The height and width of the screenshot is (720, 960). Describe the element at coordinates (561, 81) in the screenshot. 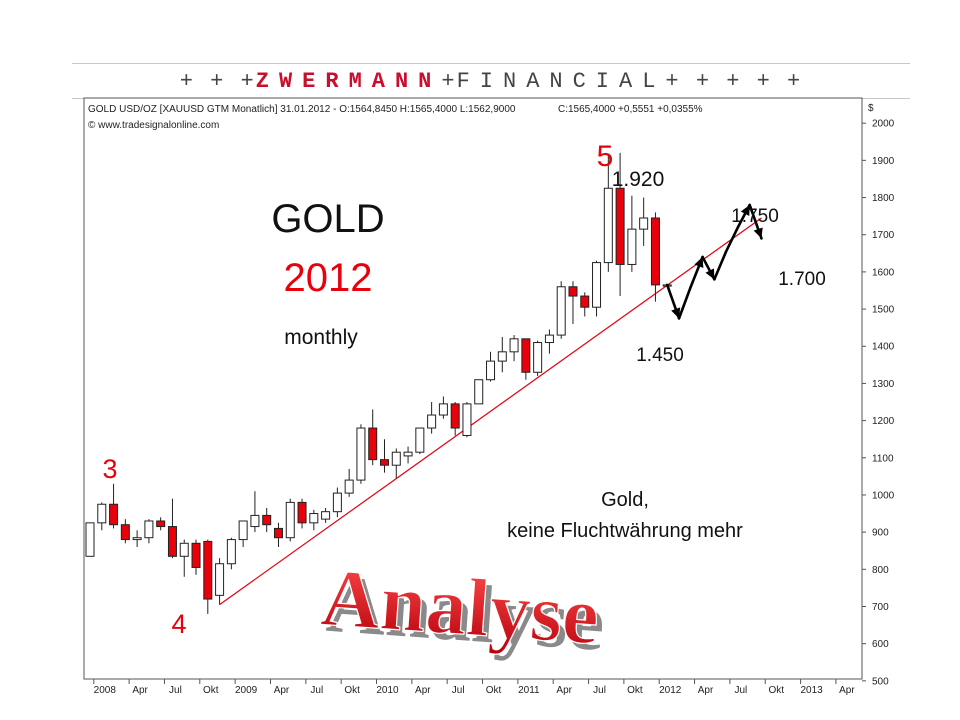

I see `banner-brand-financial: FINANCIAL` at that location.